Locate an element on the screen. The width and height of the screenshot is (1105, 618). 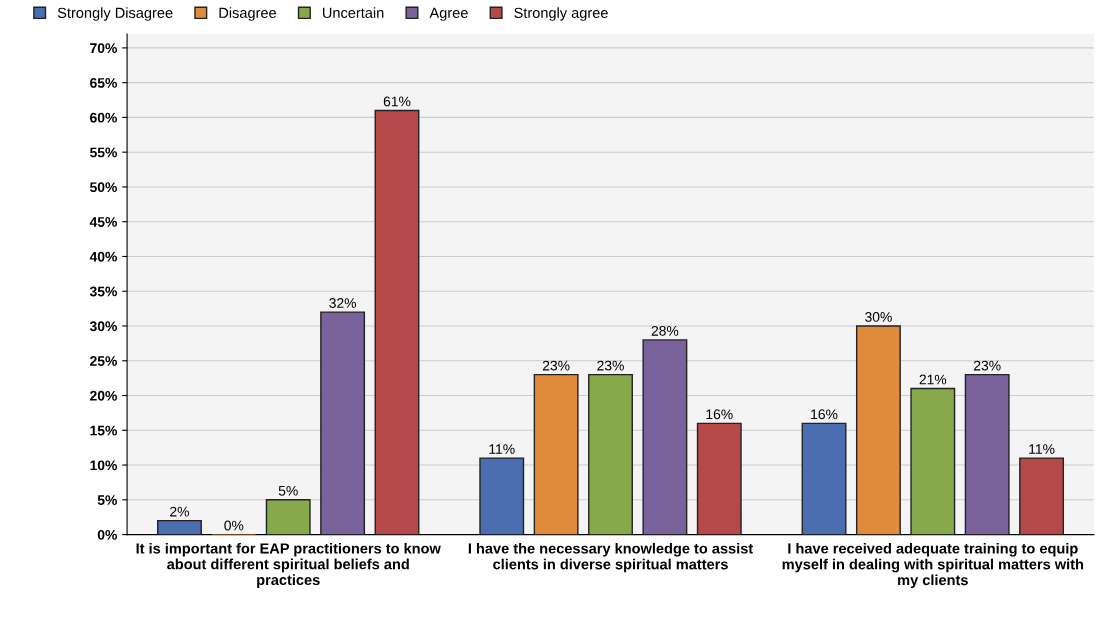
y-tick-label: 10% is located at coordinates (103, 465).